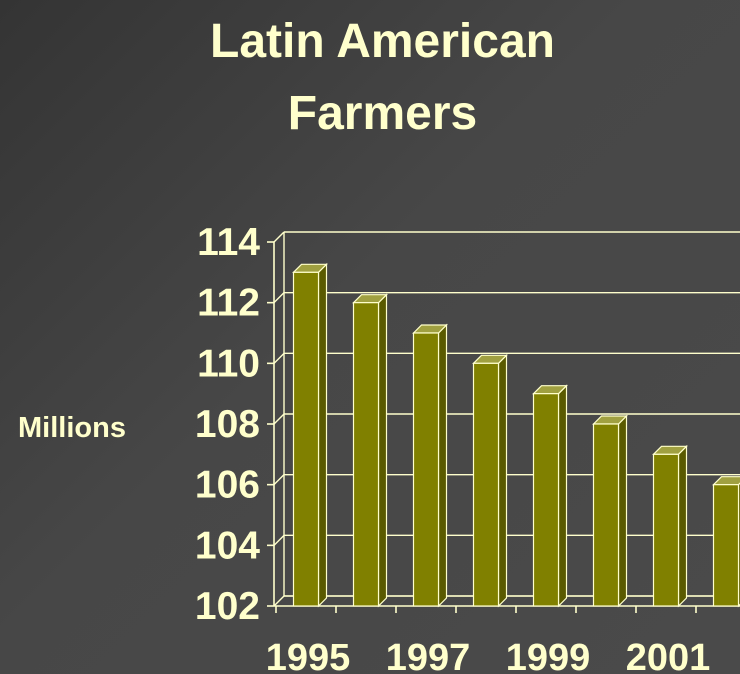 This screenshot has height=674, width=740. Describe the element at coordinates (227, 545) in the screenshot. I see `y-tick-label-104: 104` at that location.